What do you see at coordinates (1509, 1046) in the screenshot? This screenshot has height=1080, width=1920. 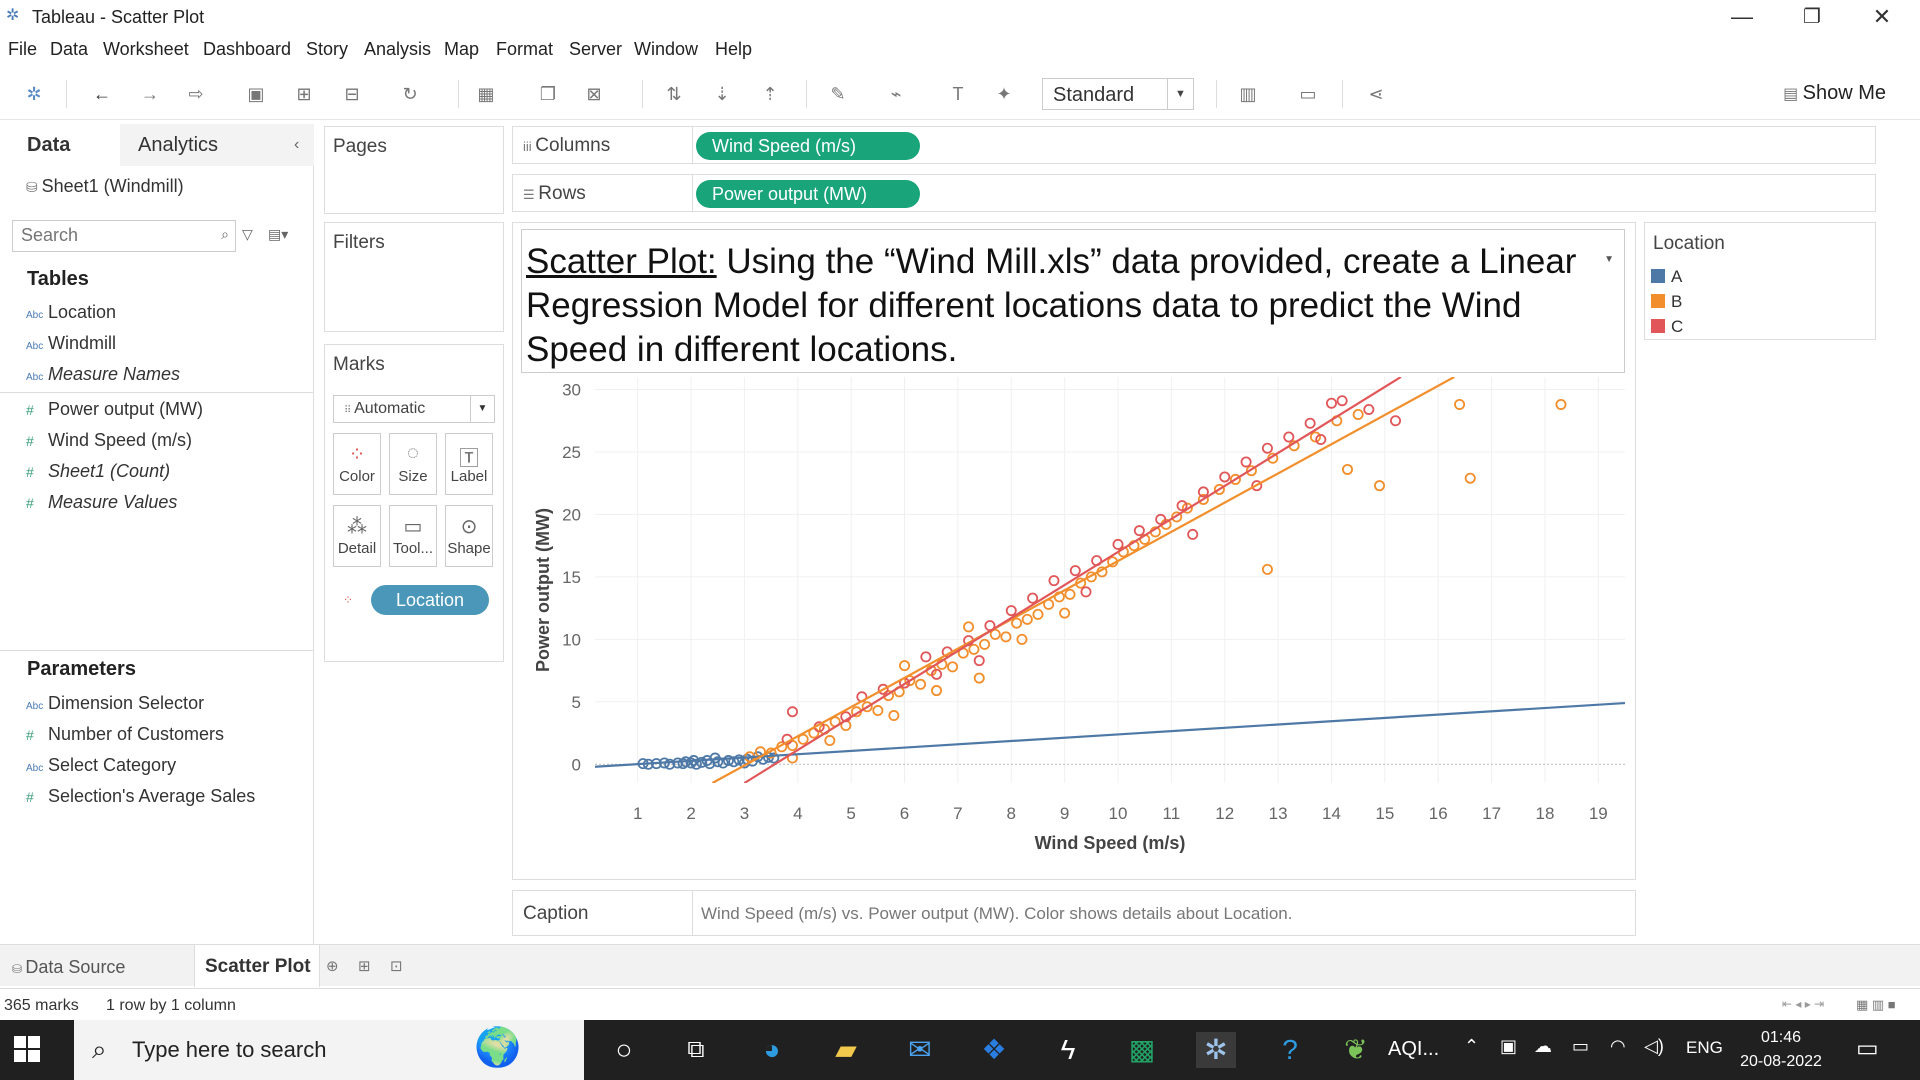 I see `meet-icon: ▣` at bounding box center [1509, 1046].